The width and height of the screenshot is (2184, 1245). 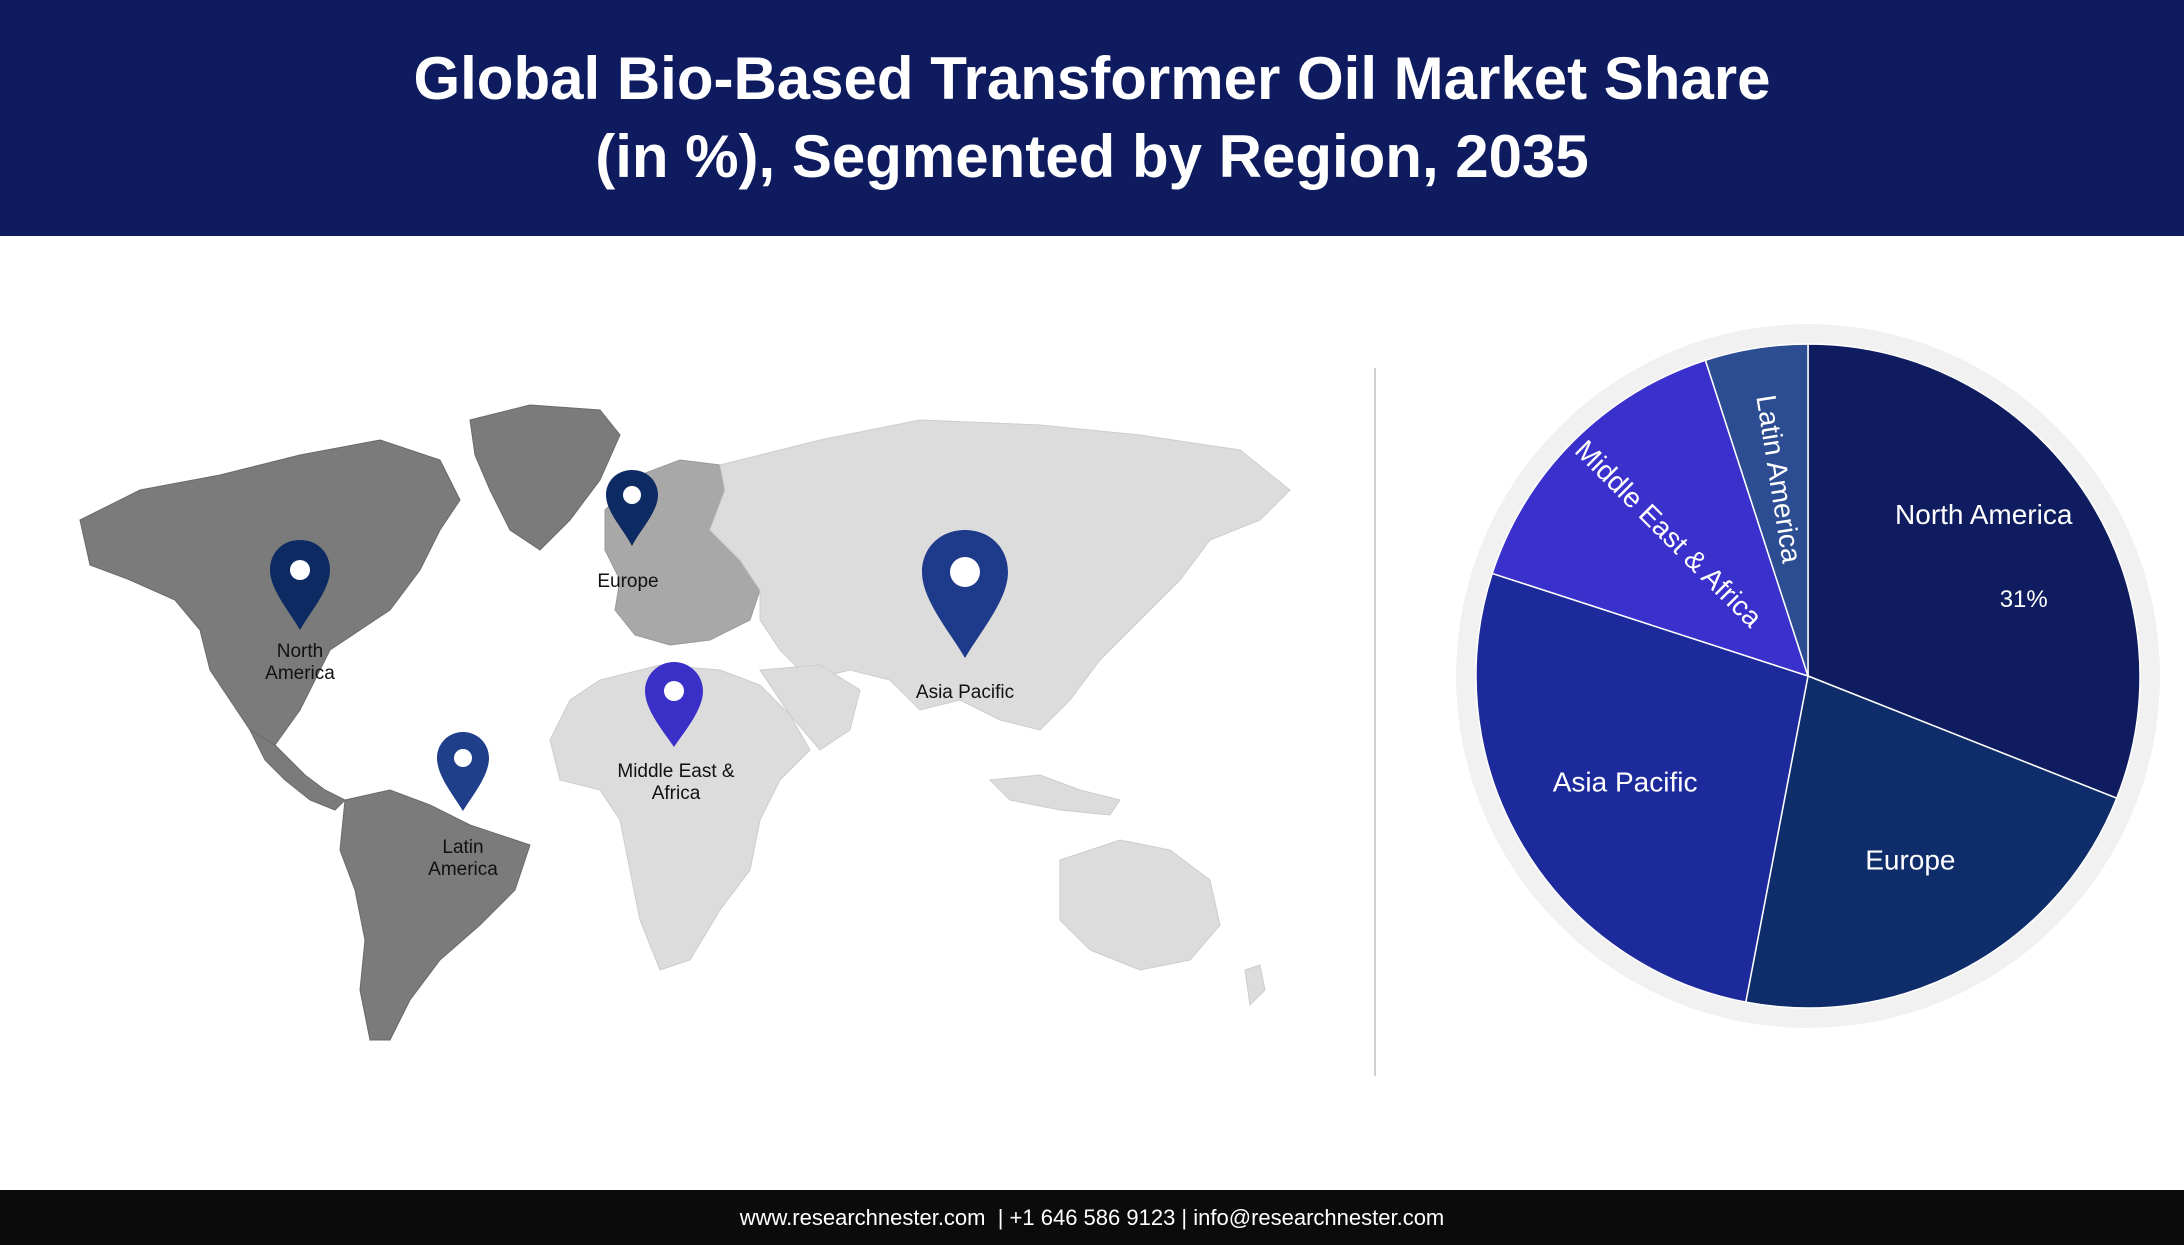 What do you see at coordinates (1375, 722) in the screenshot?
I see `section-divider` at bounding box center [1375, 722].